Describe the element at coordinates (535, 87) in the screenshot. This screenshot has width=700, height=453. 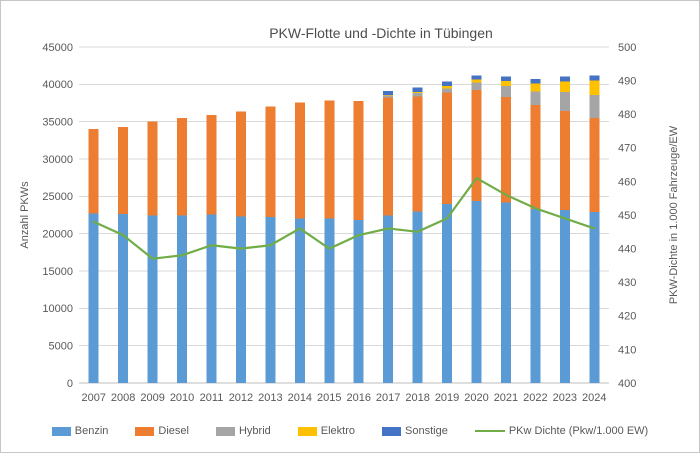
I see `bar-segment-elektro-2022` at that location.